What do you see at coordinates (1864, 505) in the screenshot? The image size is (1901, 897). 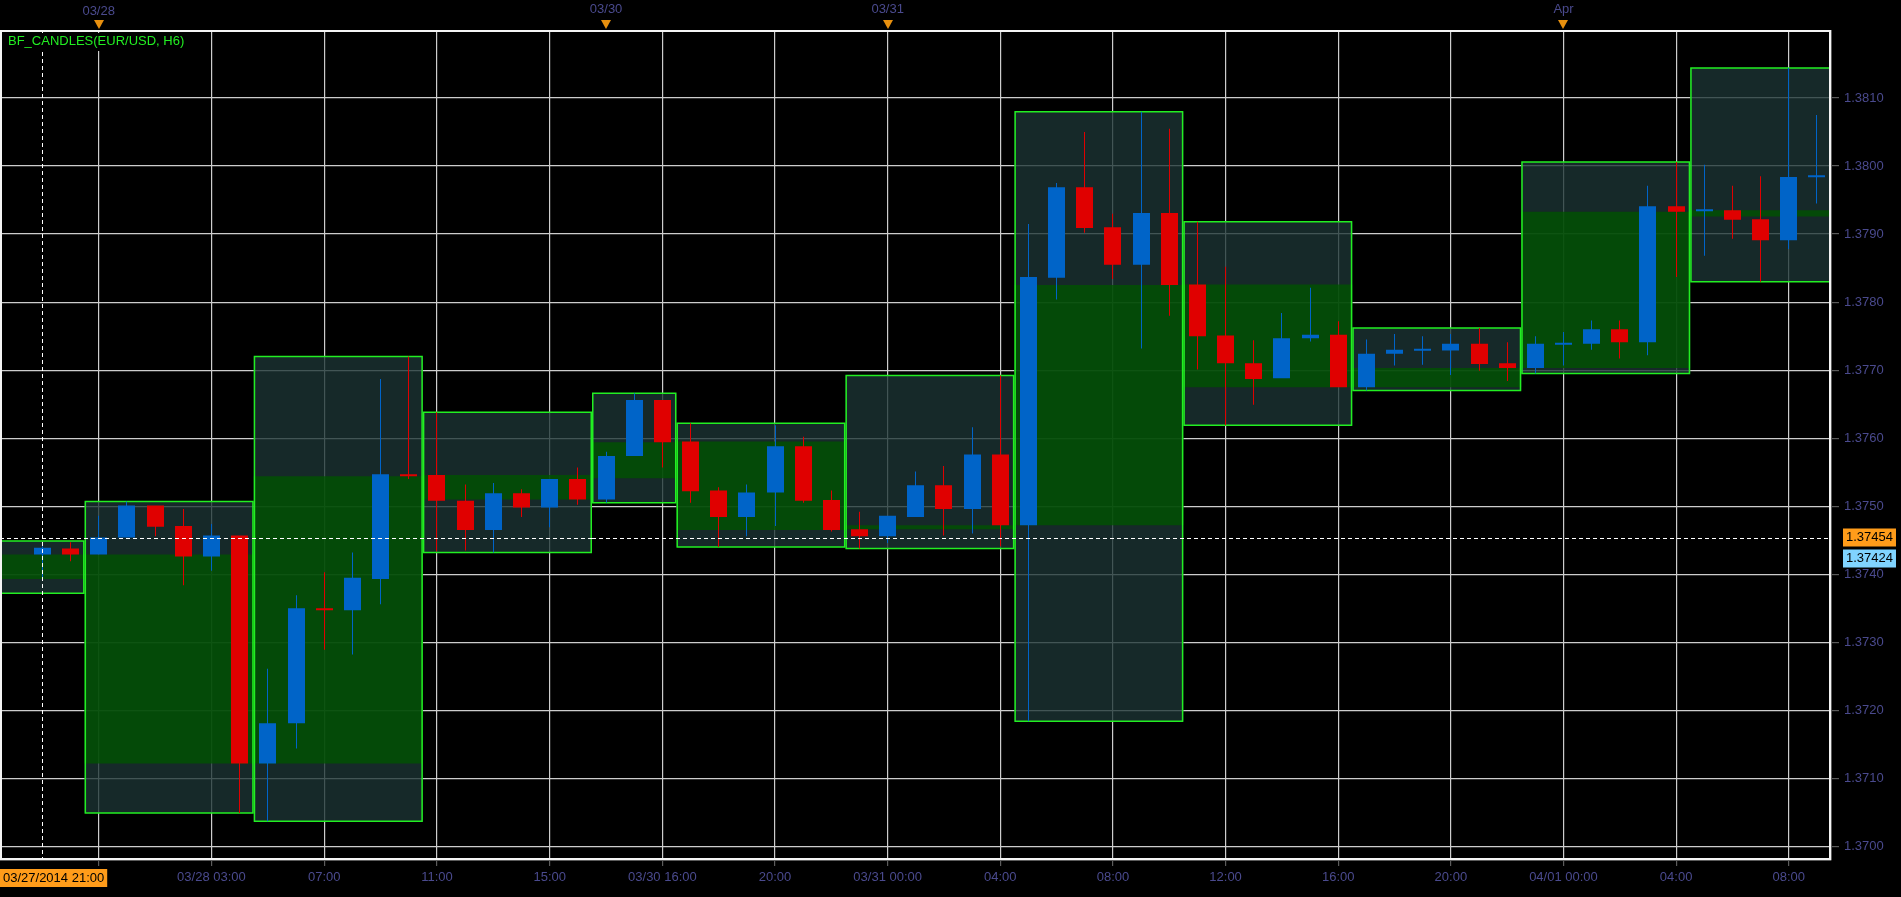 I see `y-tick-label: 1.3750` at bounding box center [1864, 505].